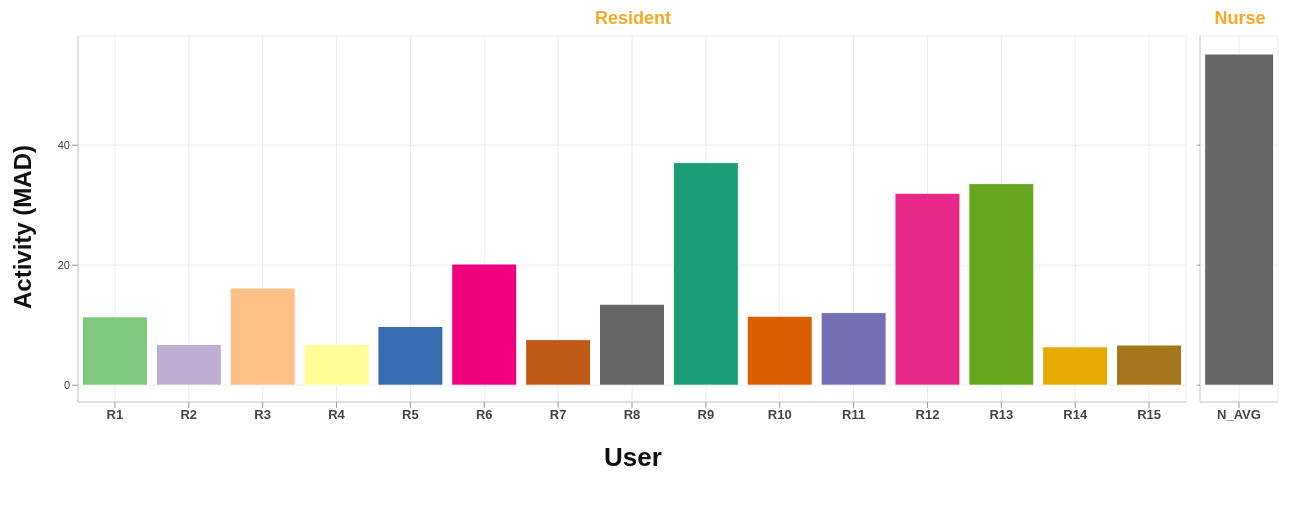 Image resolution: width=1289 pixels, height=518 pixels. What do you see at coordinates (779, 415) in the screenshot?
I see `x-tick-label: R10` at bounding box center [779, 415].